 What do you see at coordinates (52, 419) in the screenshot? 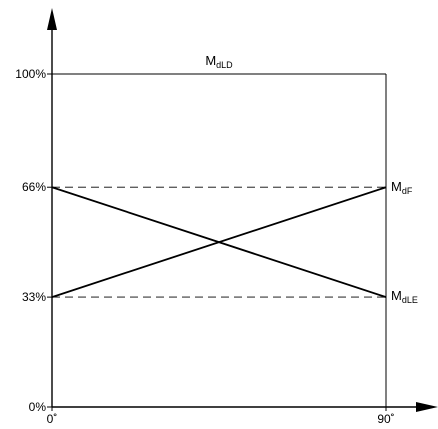
I see `x-tick-label: 0˚` at bounding box center [52, 419].